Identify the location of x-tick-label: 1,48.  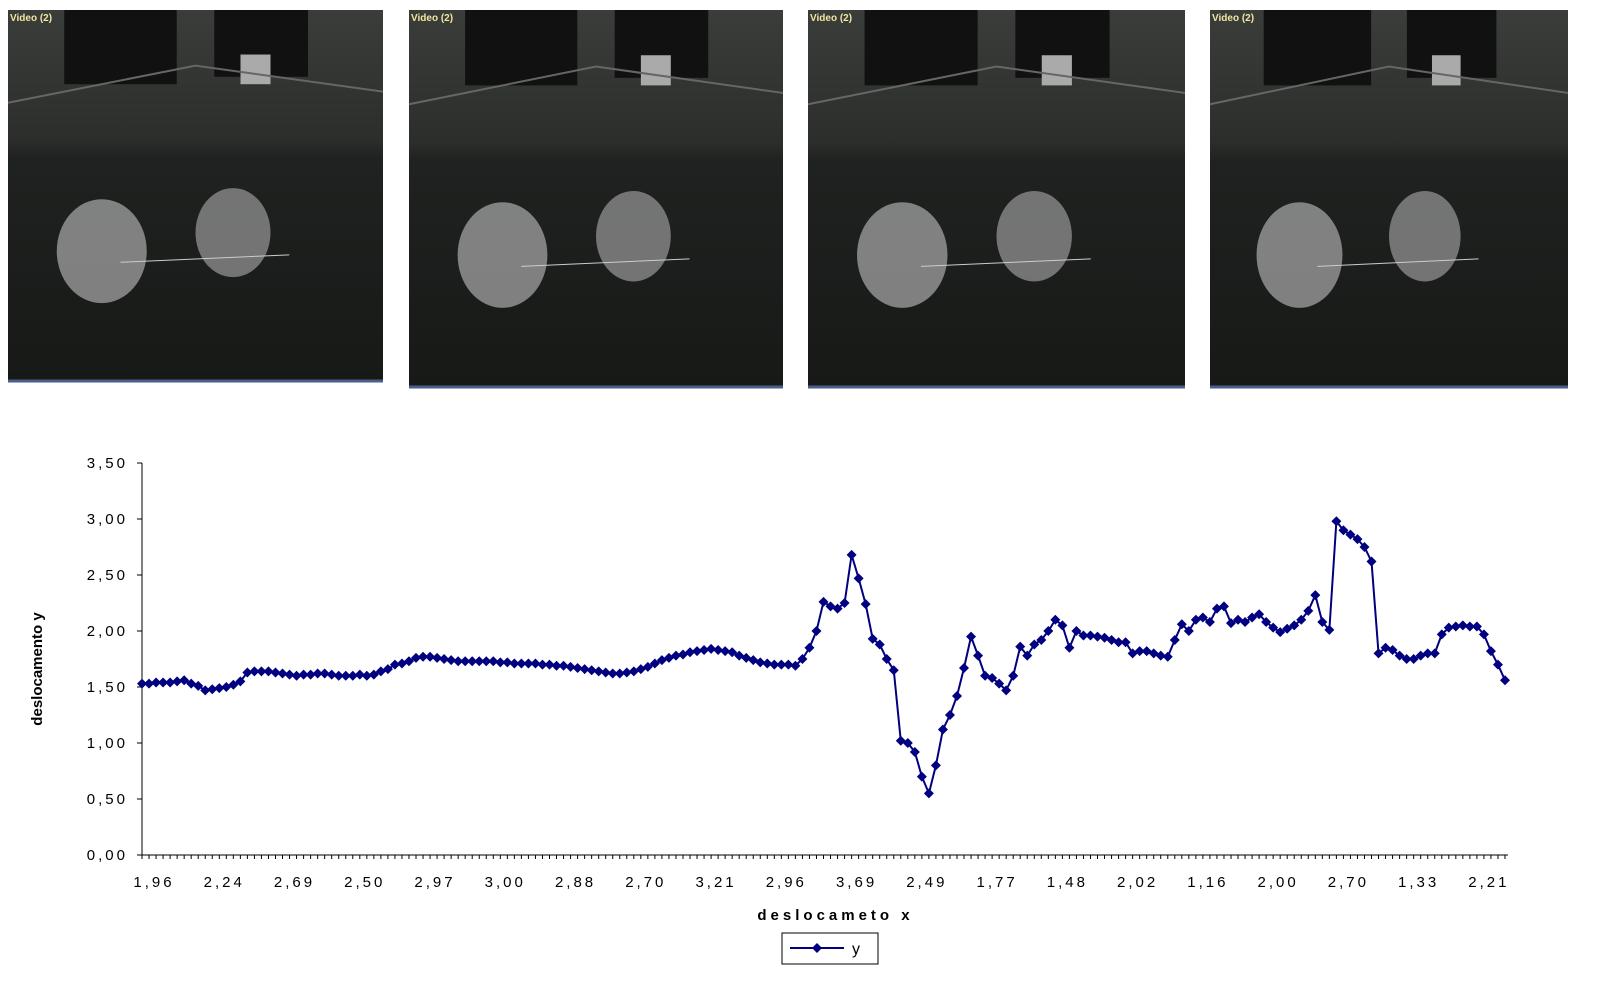
(1067, 882).